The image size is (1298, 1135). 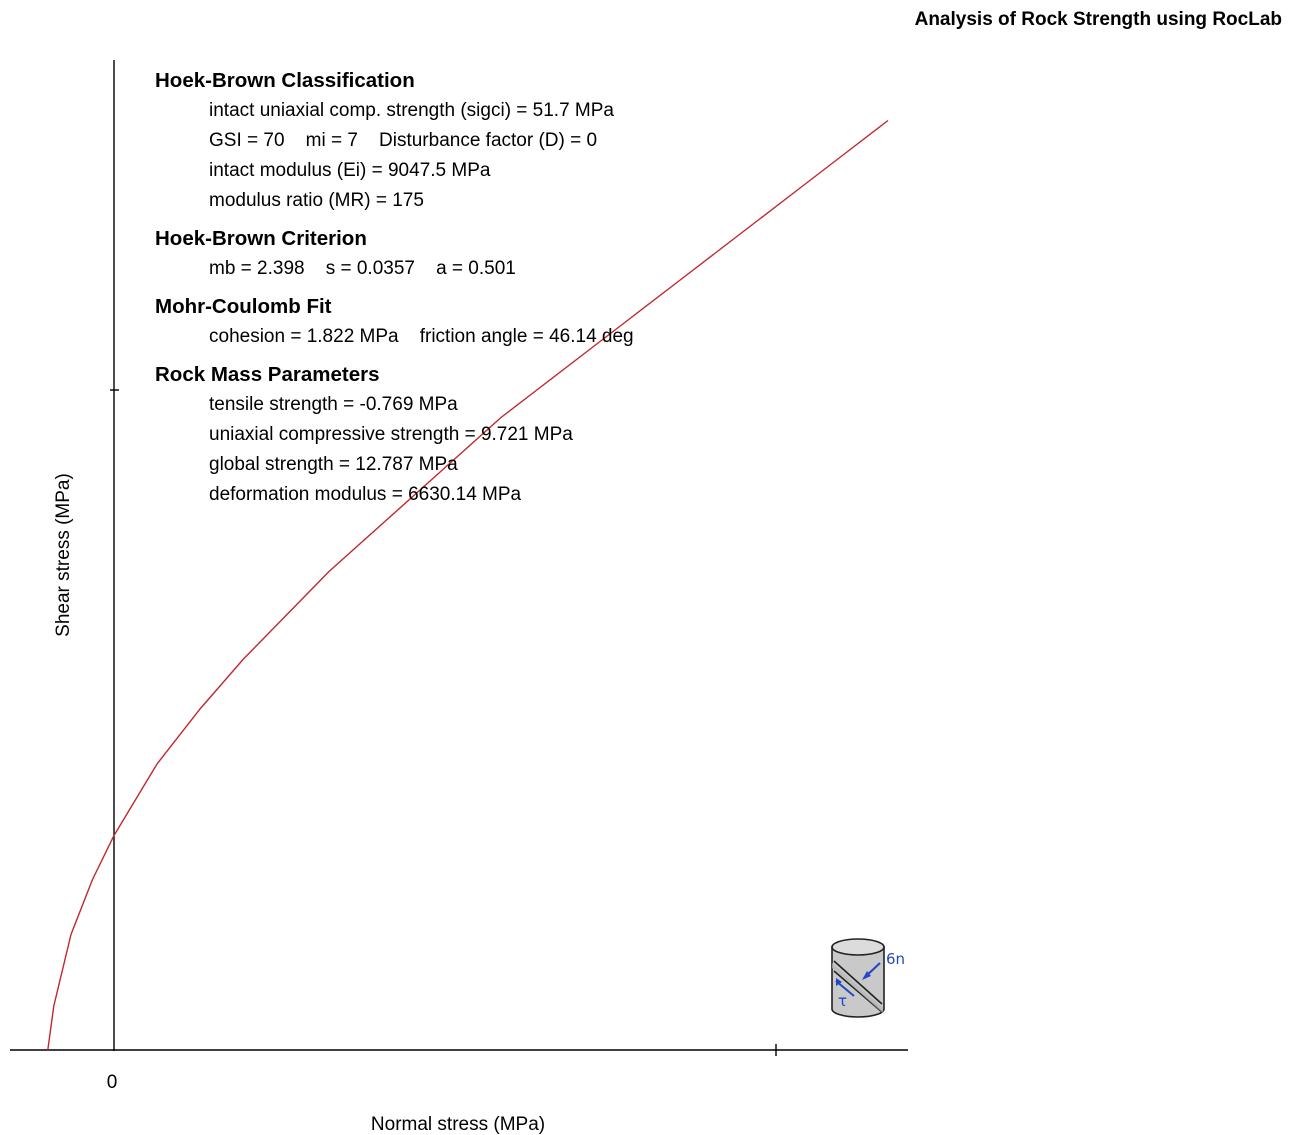 I want to click on y-axis-label: Shear stress (MPa), so click(x=63, y=555).